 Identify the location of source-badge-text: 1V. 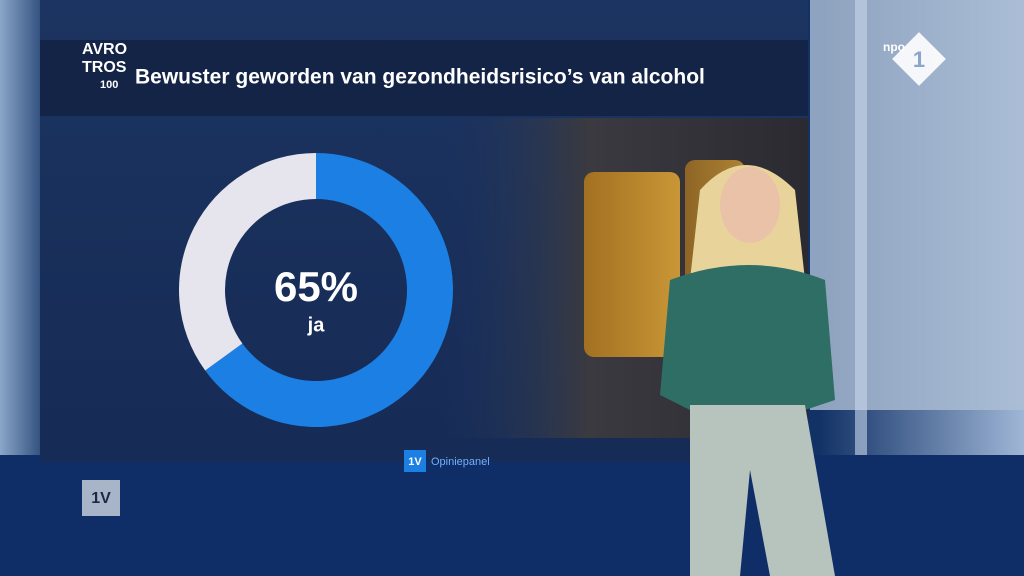
(415, 462).